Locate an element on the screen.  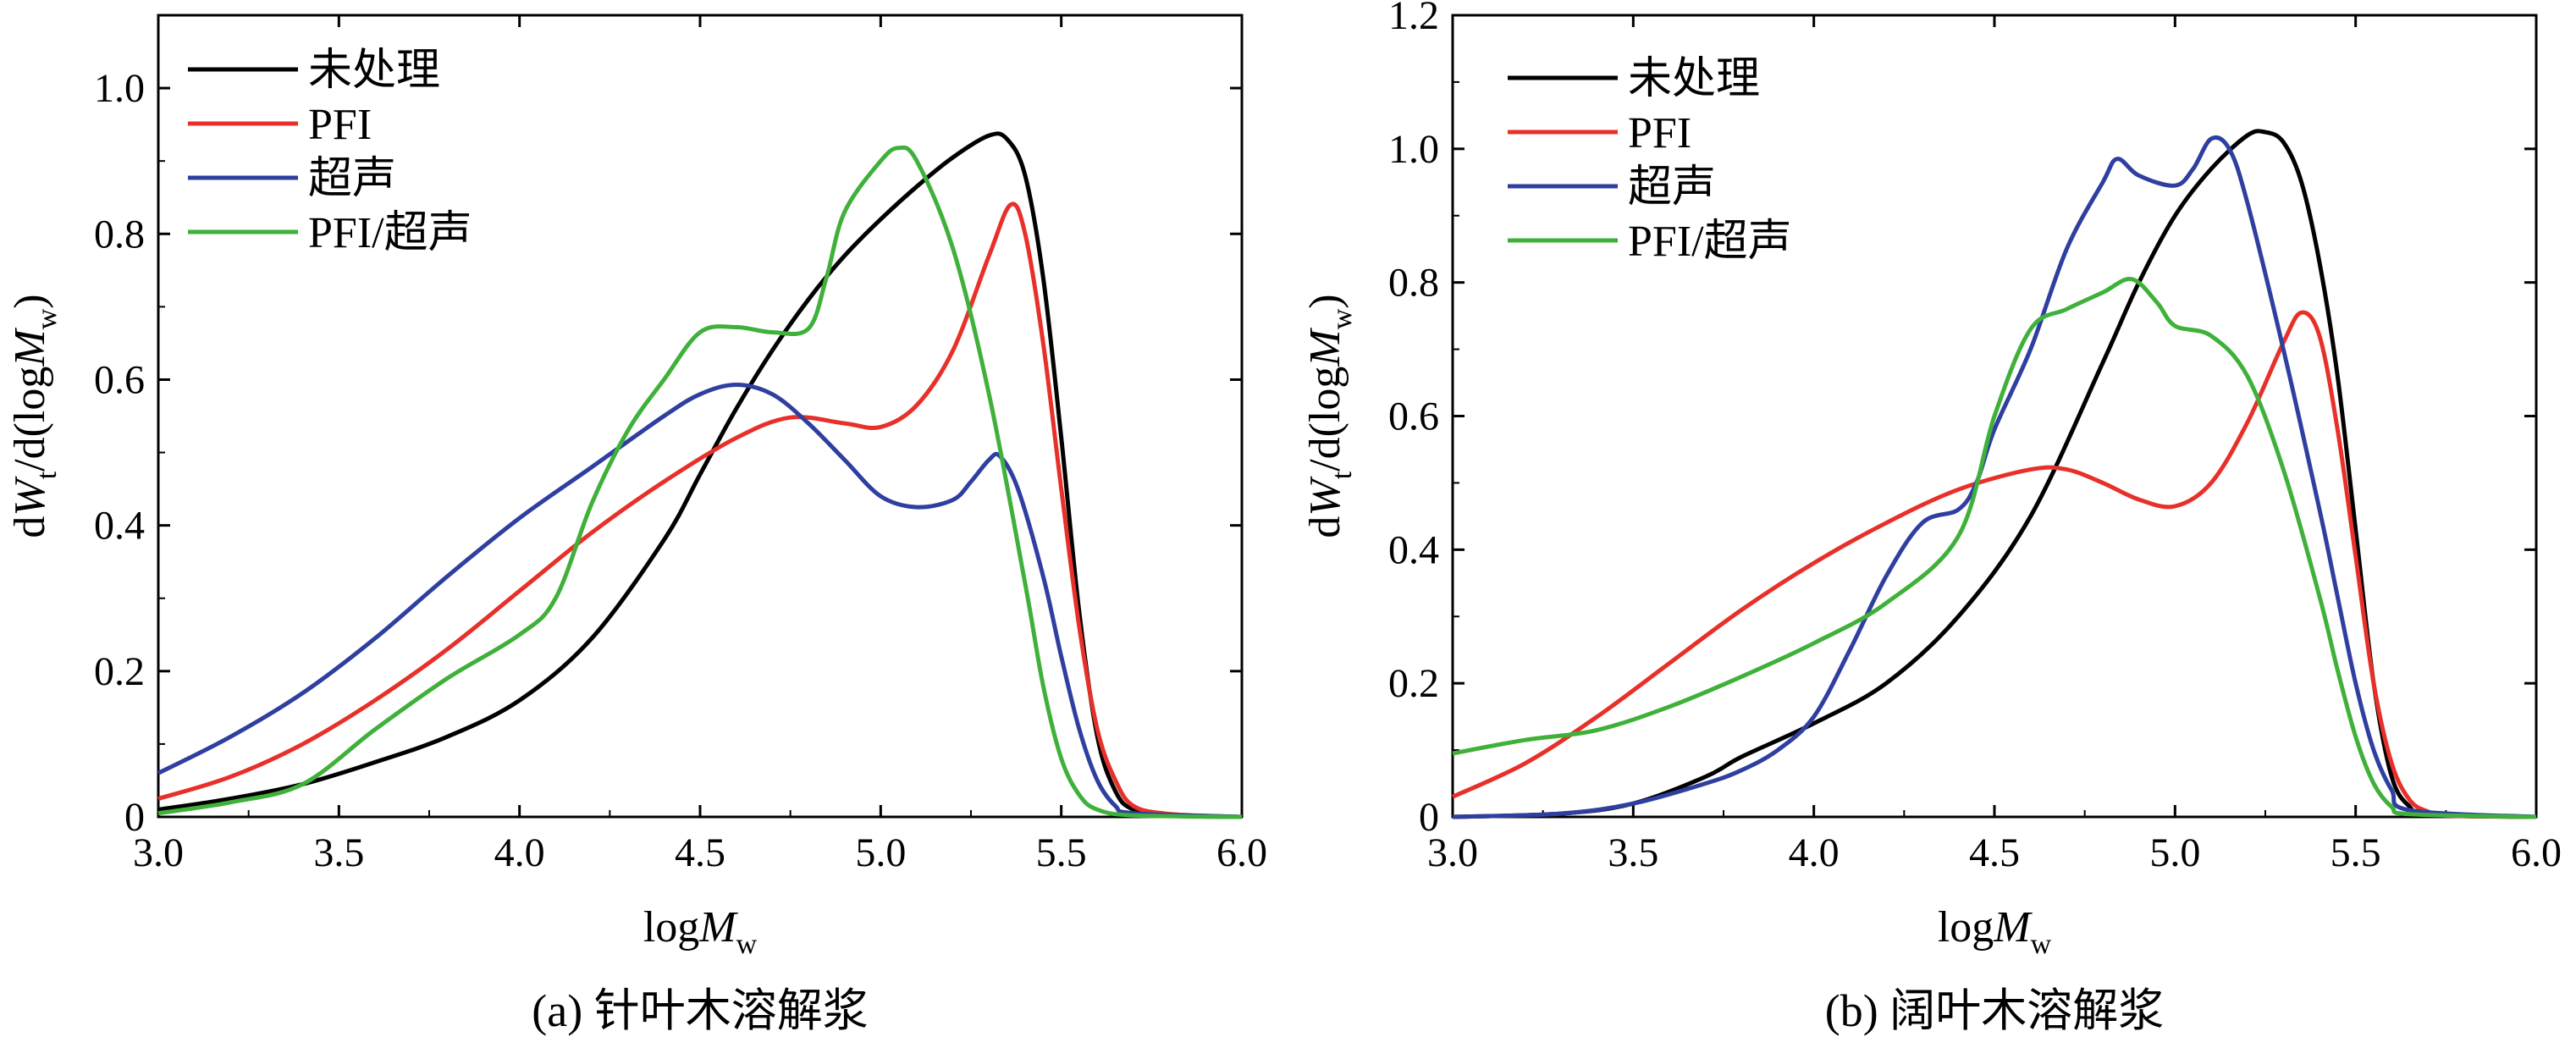
chart-caption: (b) 阔叶木溶解浆 is located at coordinates (1995, 1011).